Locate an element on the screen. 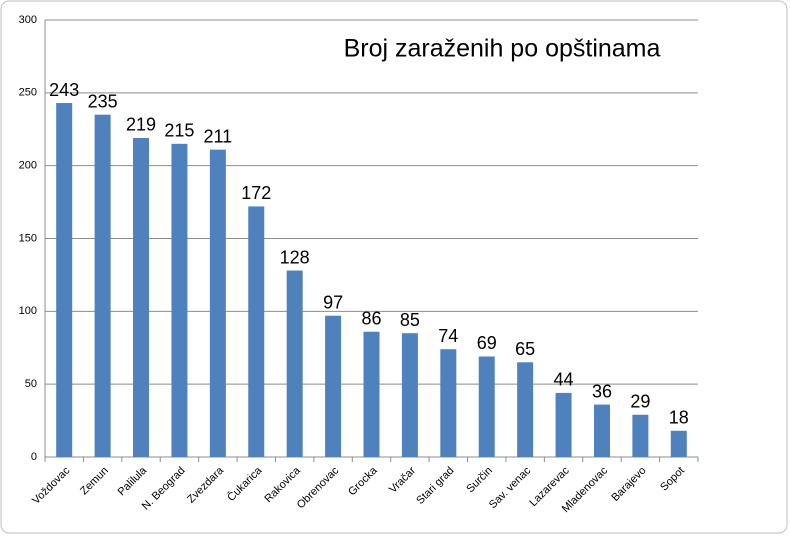 Image resolution: width=790 pixels, height=536 pixels. y-tick-label: 300 is located at coordinates (28, 20).